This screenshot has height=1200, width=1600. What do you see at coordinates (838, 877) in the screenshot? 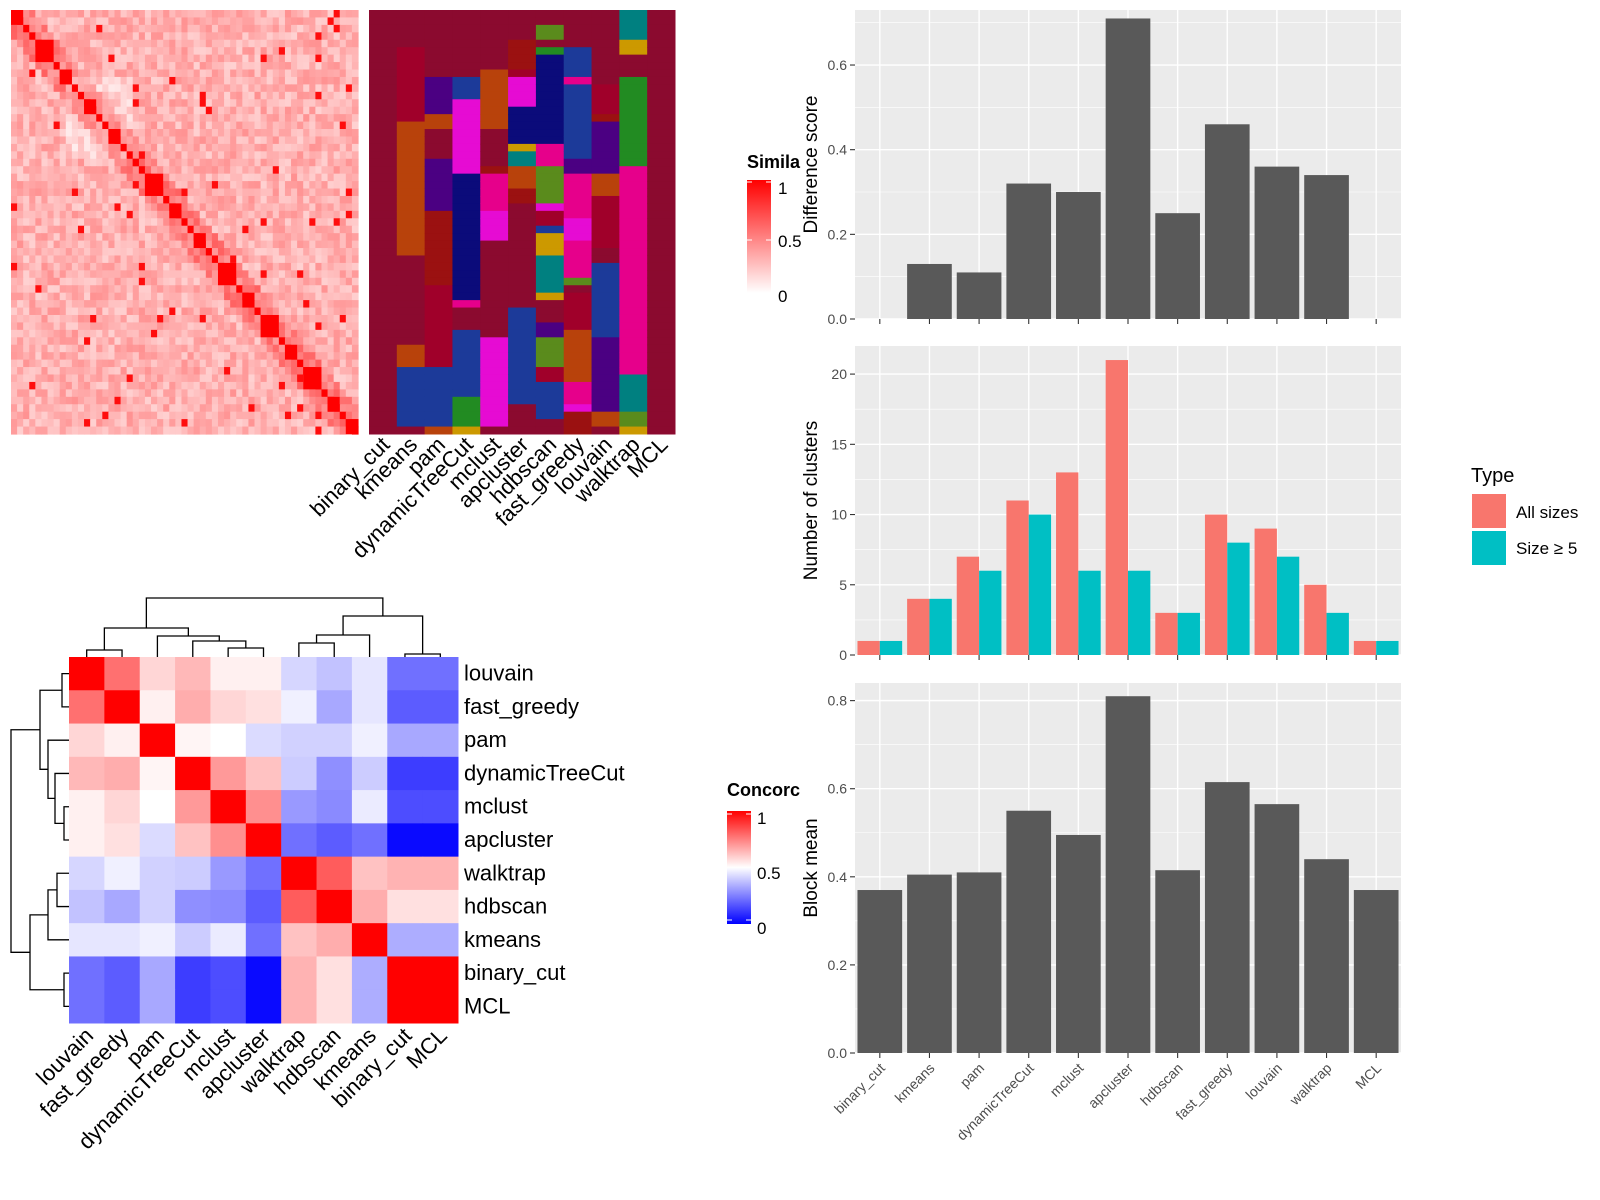
I see `y-tick-label: 0.4` at bounding box center [838, 877].